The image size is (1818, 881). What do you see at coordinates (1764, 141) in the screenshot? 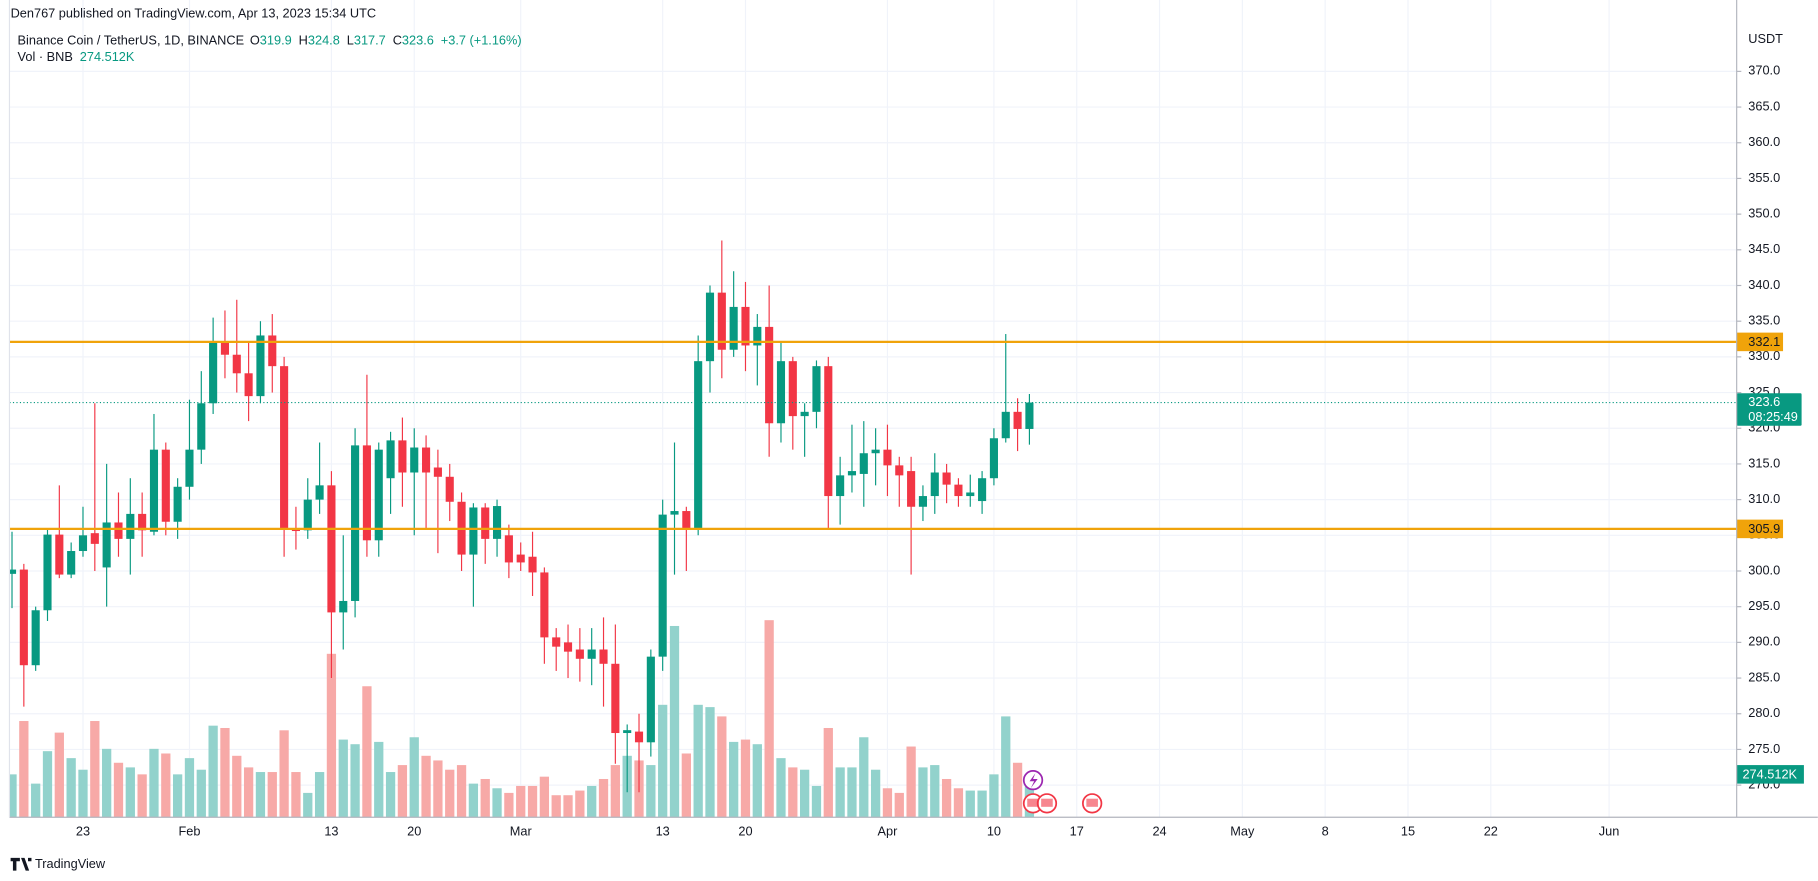
I see `y-tick-label: 360.0` at bounding box center [1764, 141].